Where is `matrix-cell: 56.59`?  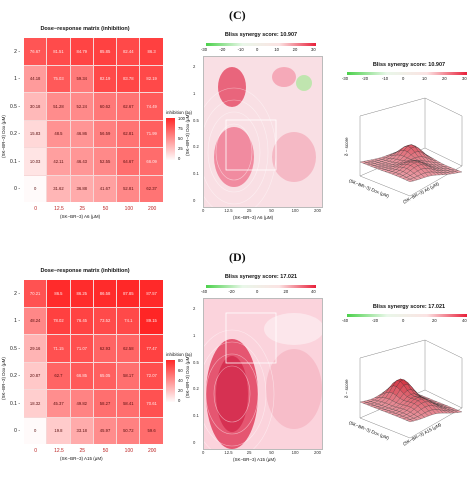 matrix-cell: 56.59 is located at coordinates (105, 133).